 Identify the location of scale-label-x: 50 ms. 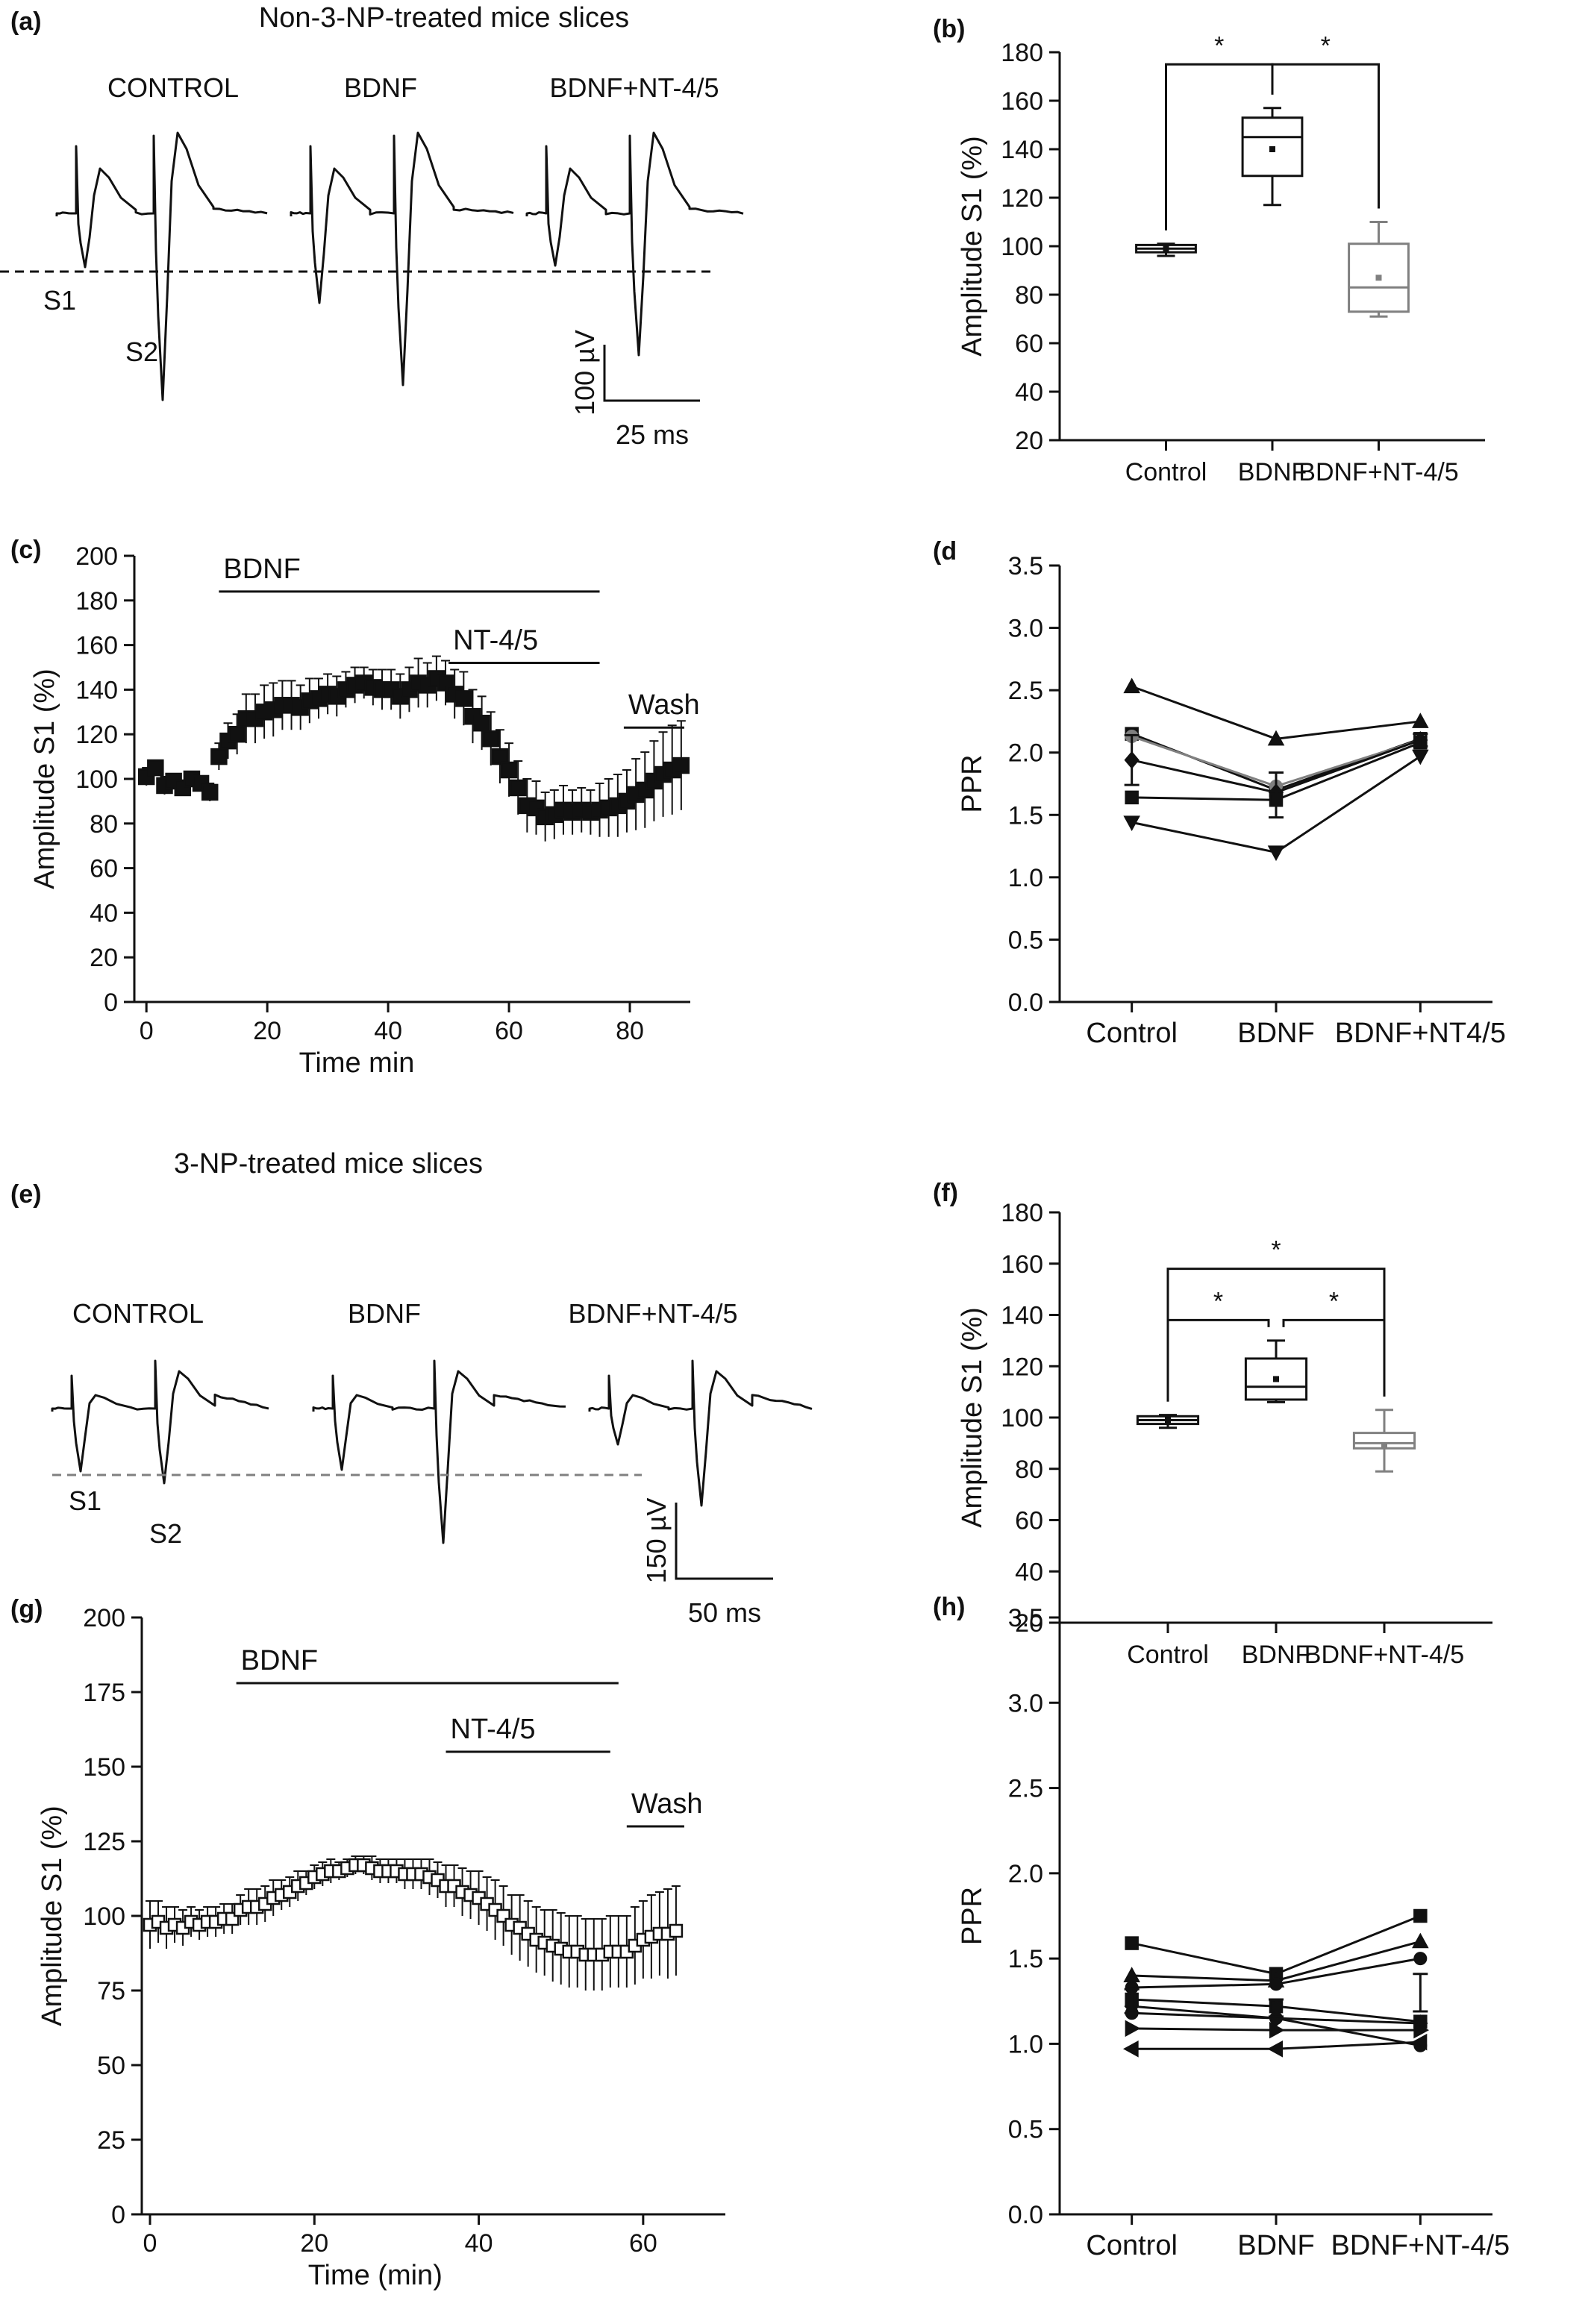
(724, 1613).